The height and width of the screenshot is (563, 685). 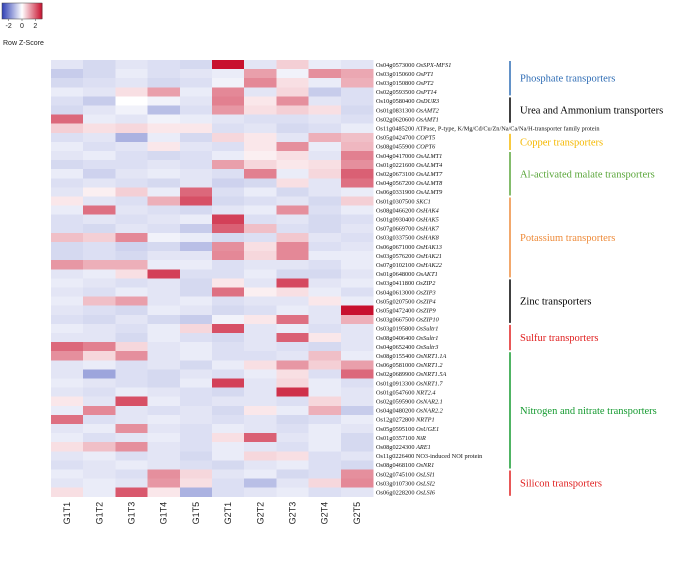 I want to click on row-label-id: Os03g0411800, so click(x=396, y=283).